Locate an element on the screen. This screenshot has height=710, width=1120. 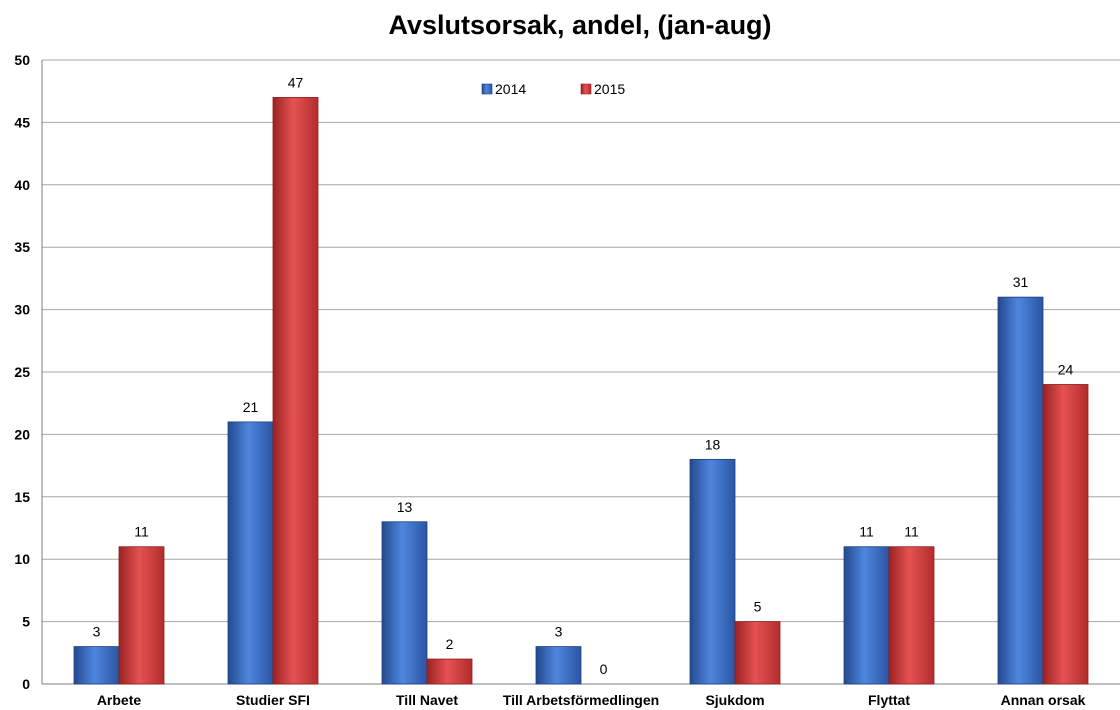
y-tick-label: 5 is located at coordinates (26, 622).